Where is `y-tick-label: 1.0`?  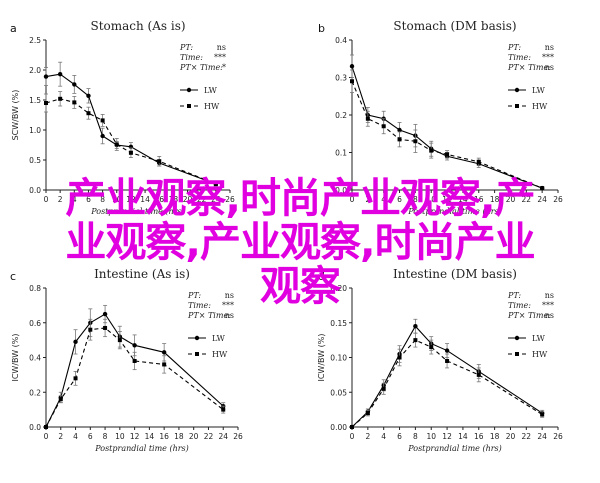
y-tick-label: 1.0 is located at coordinates (35, 130).